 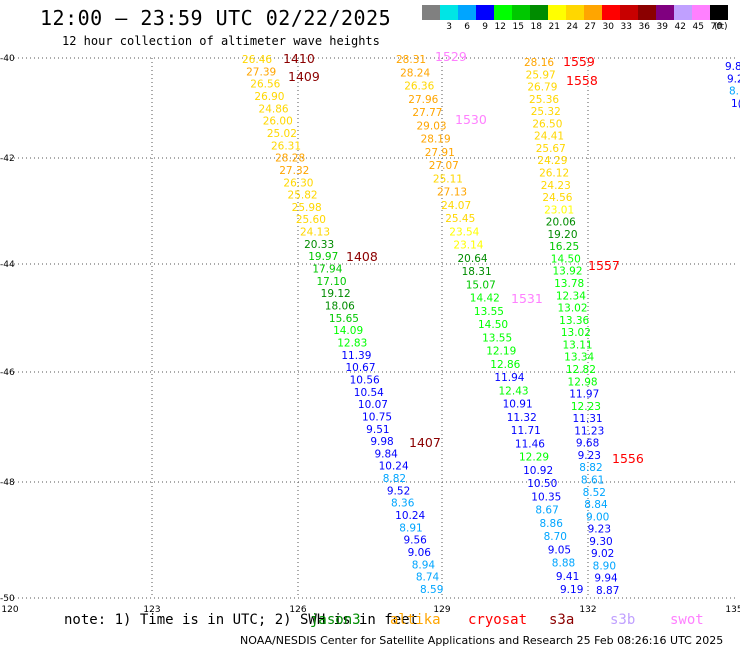 I want to click on lon-tick-label: 129, so click(x=441, y=610).